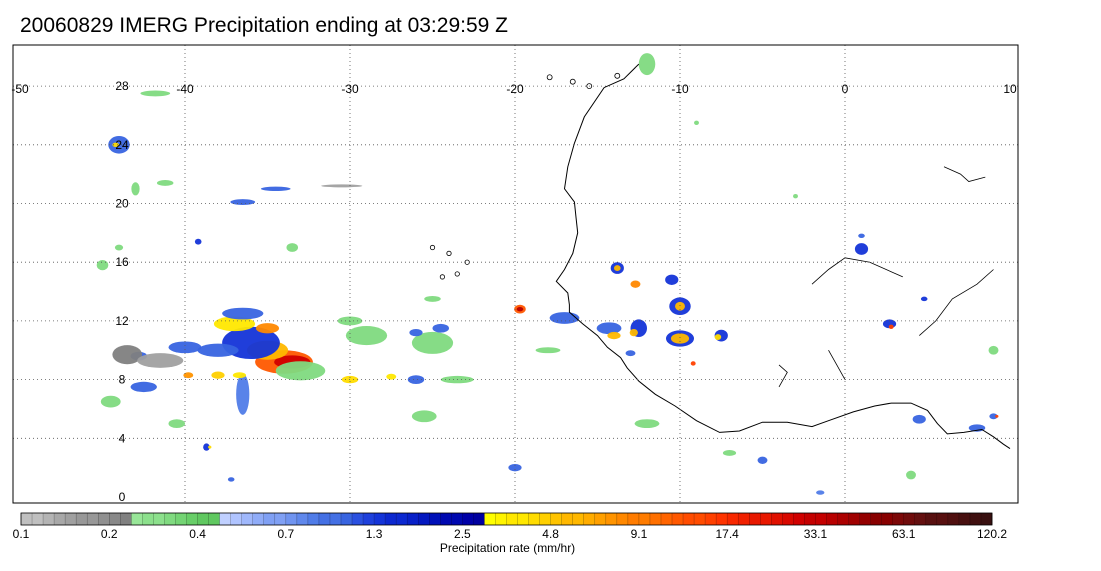 The image size is (1101, 571). Describe the element at coordinates (122, 497) in the screenshot. I see `lat-tick-label: 0` at that location.